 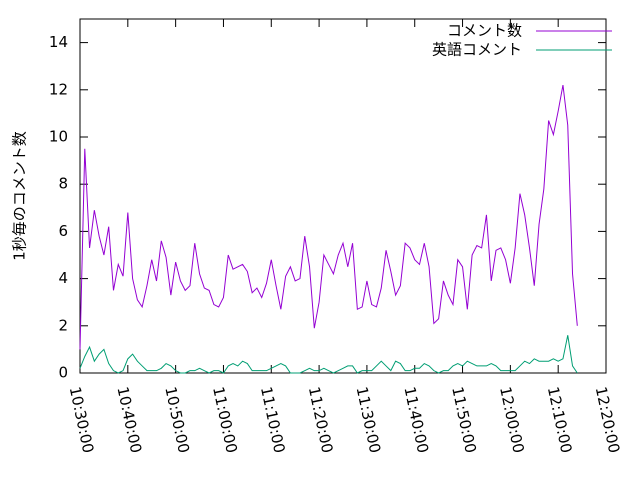 I want to click on x-tick-label: 11:30:00, so click(x=369, y=420).